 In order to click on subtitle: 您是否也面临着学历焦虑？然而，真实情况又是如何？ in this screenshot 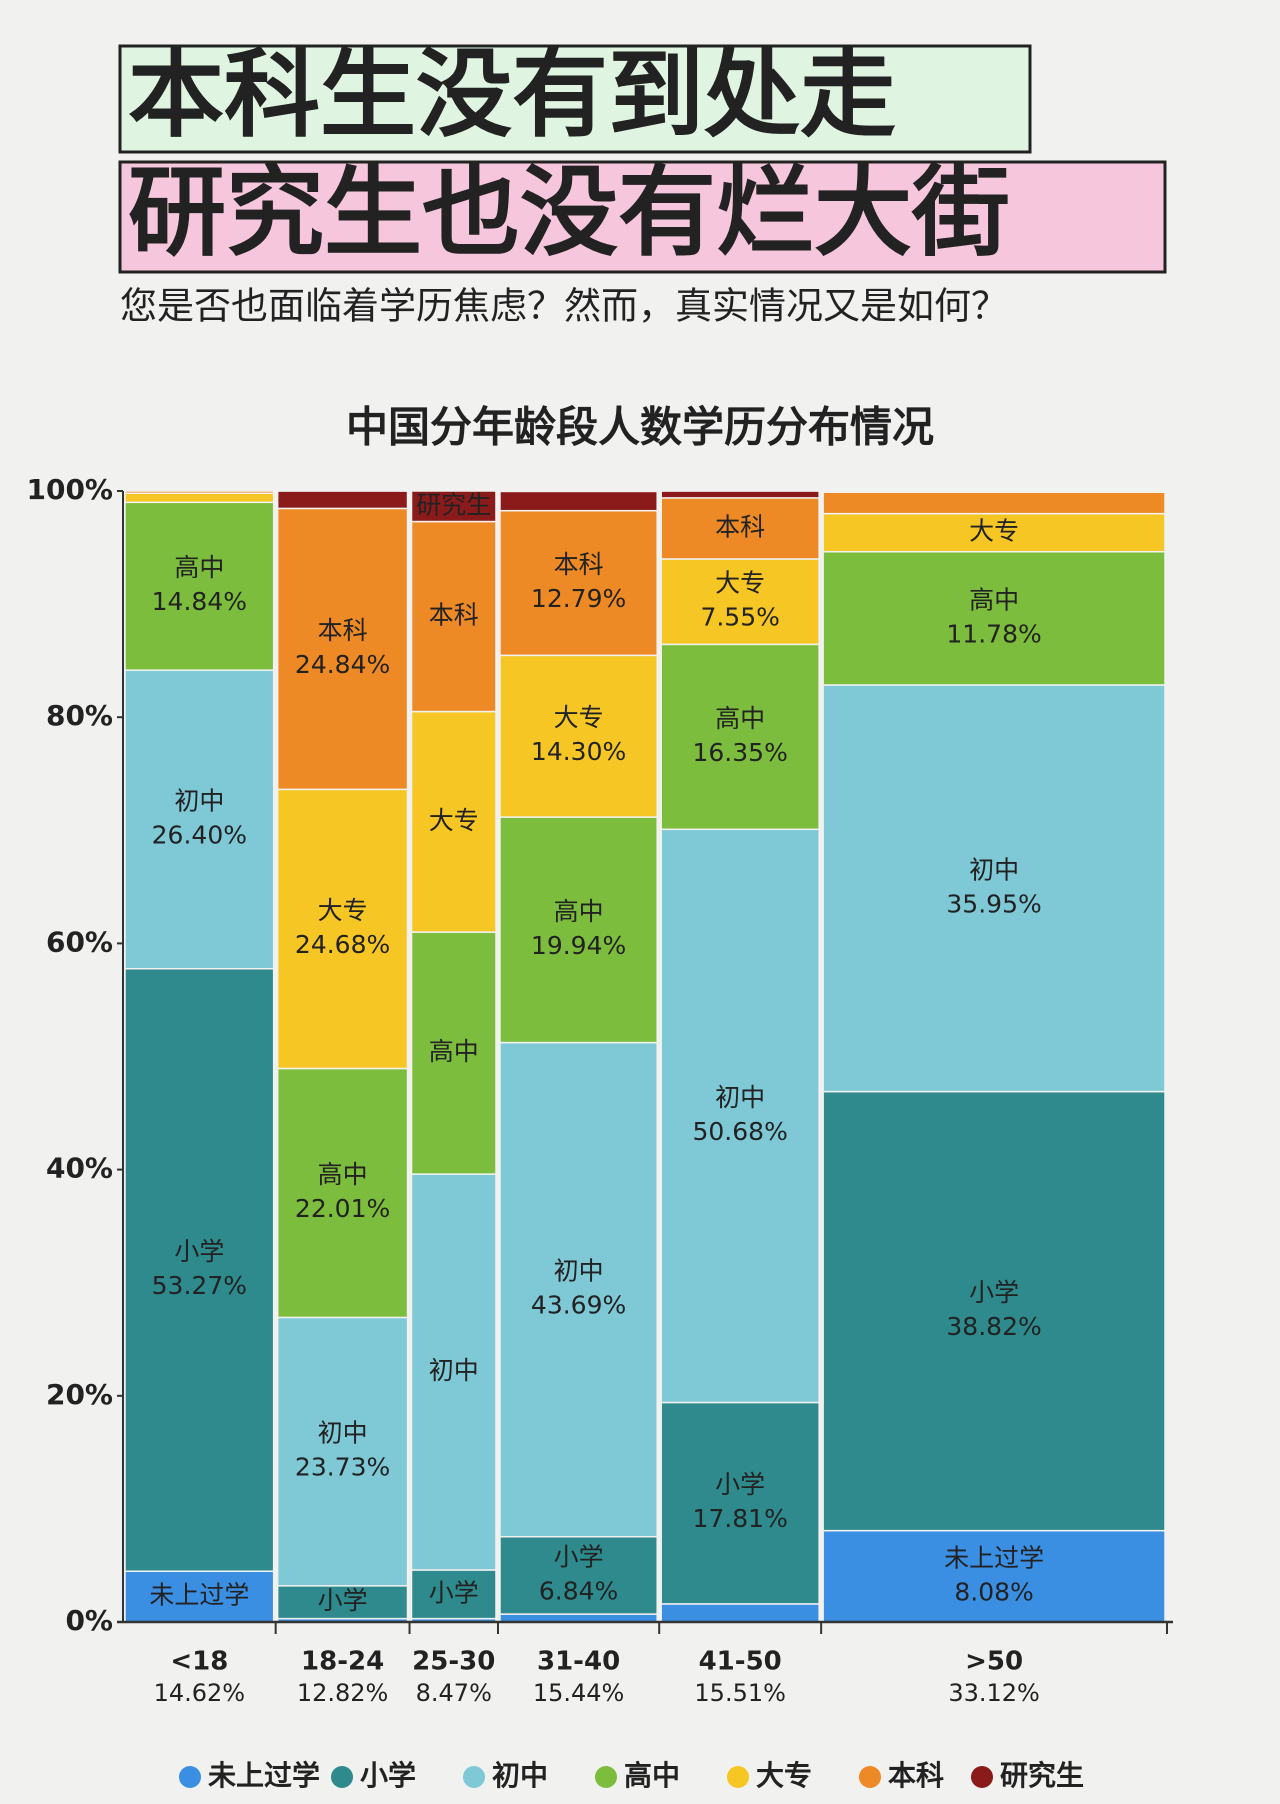, I will do `click(564, 306)`.